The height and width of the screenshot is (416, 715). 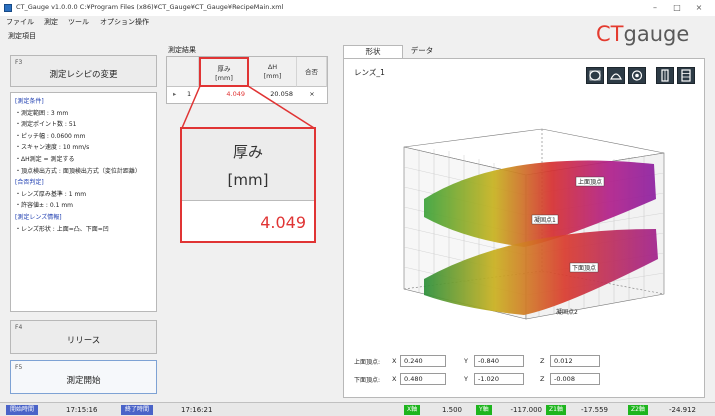 I want to click on y-axis-badge: Y軸, so click(x=484, y=410).